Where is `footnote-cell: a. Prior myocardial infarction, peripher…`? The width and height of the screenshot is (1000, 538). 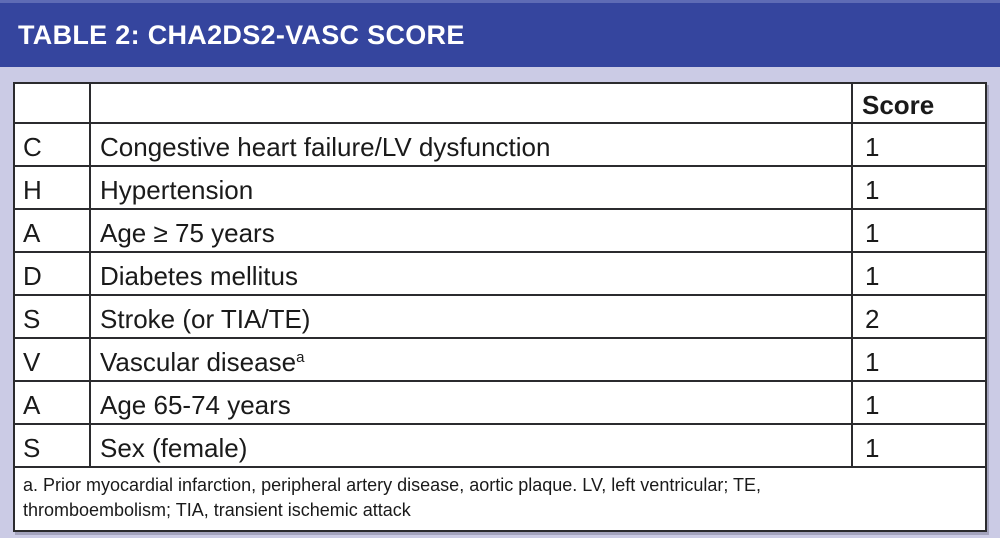 footnote-cell: a. Prior myocardial infarction, peripher… is located at coordinates (500, 499).